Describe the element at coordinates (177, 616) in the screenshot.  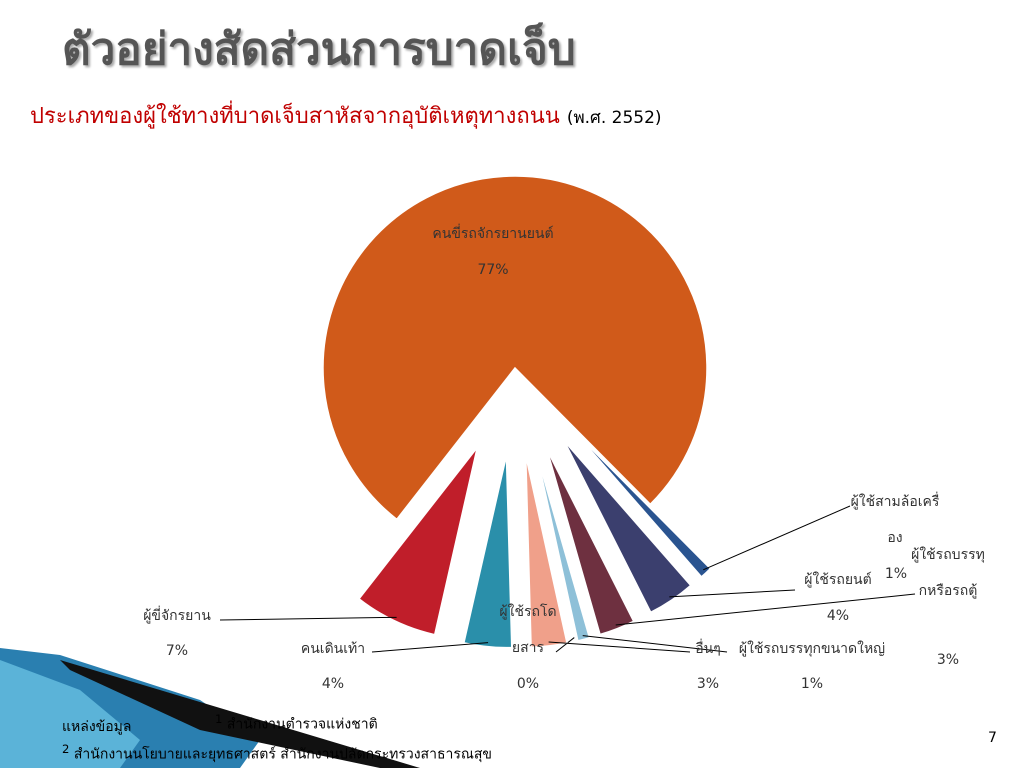
I see `slice-label: ผู้ขี่จักรยาน` at that location.